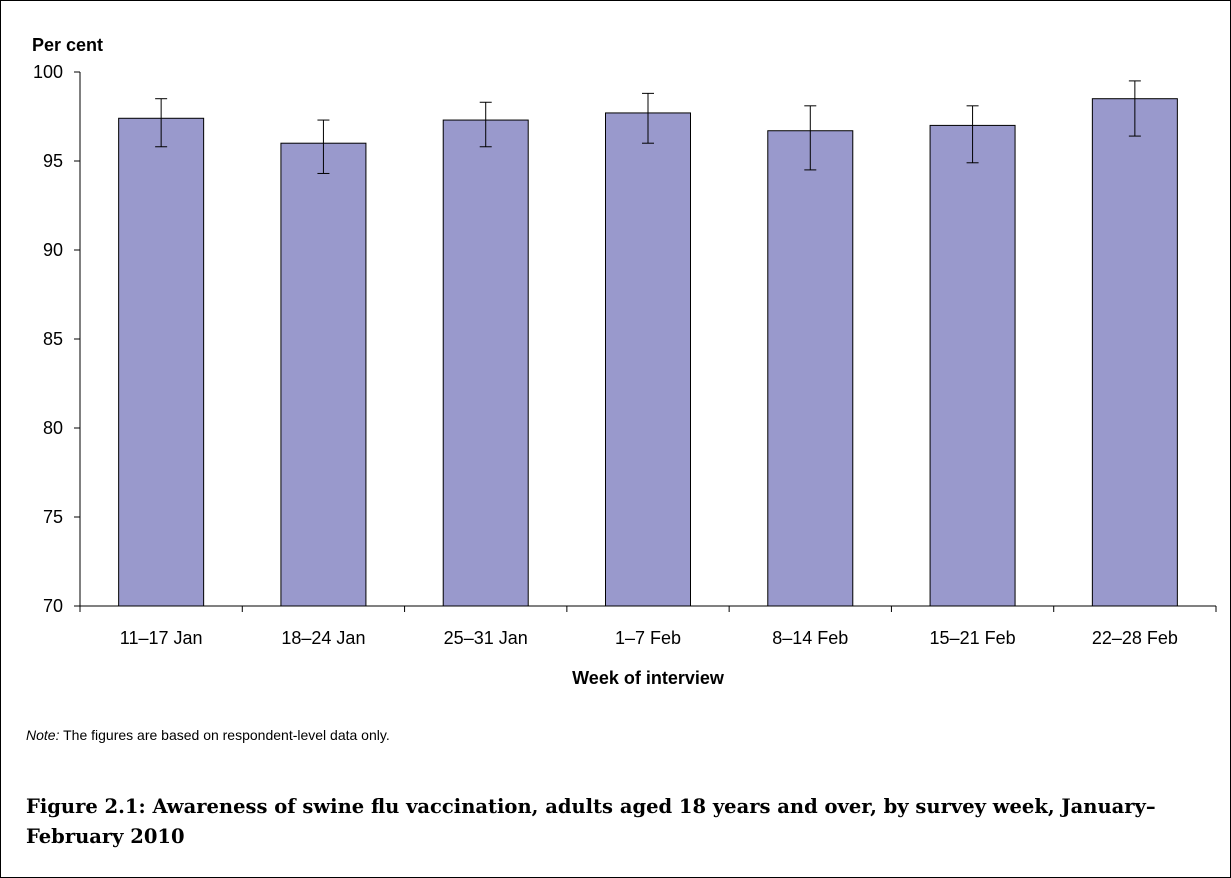 Image resolution: width=1231 pixels, height=878 pixels. What do you see at coordinates (648, 678) in the screenshot?
I see `x-axis-label: Week of interview` at bounding box center [648, 678].